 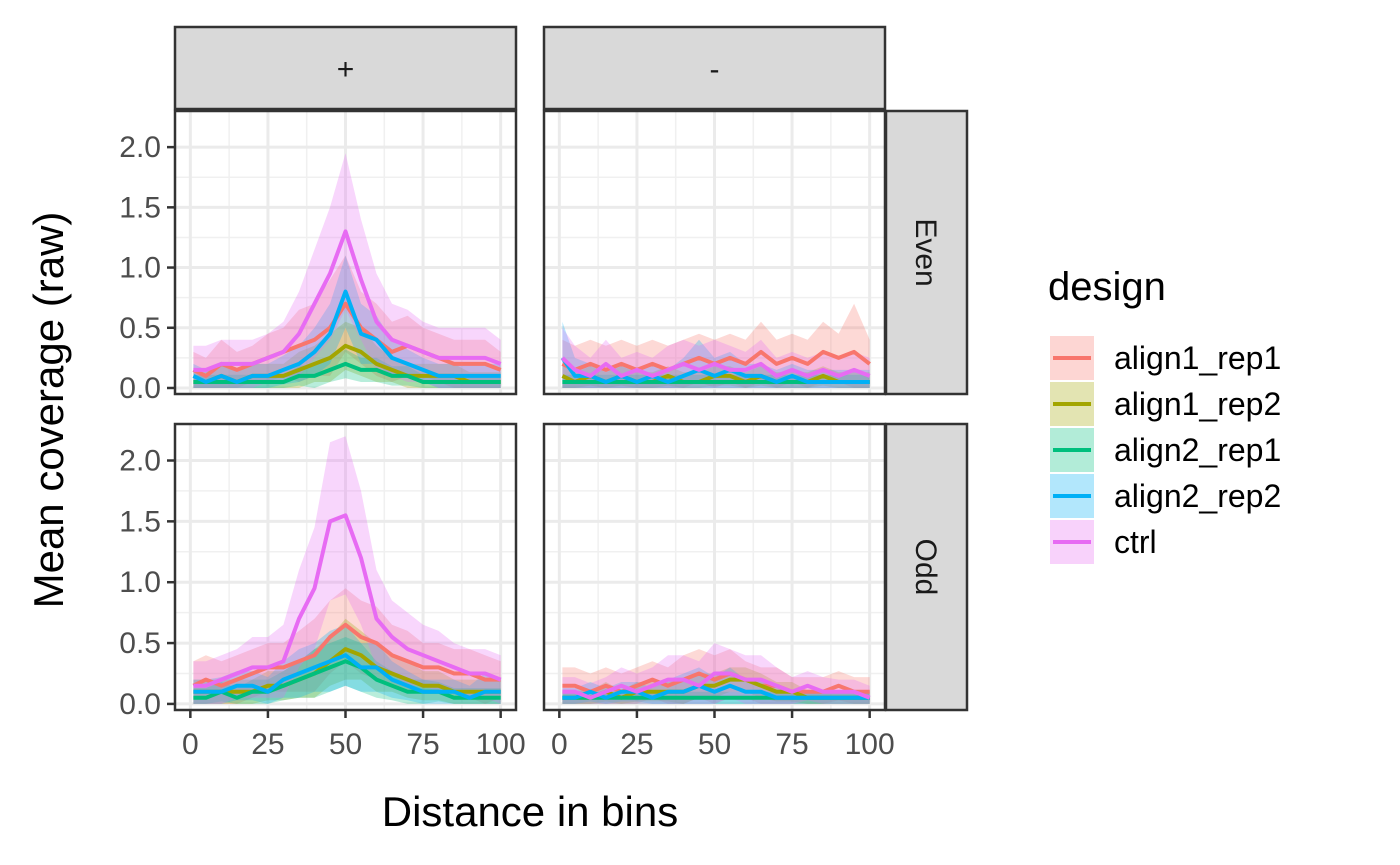 I want to click on column-strip-plus: +, so click(x=345, y=68).